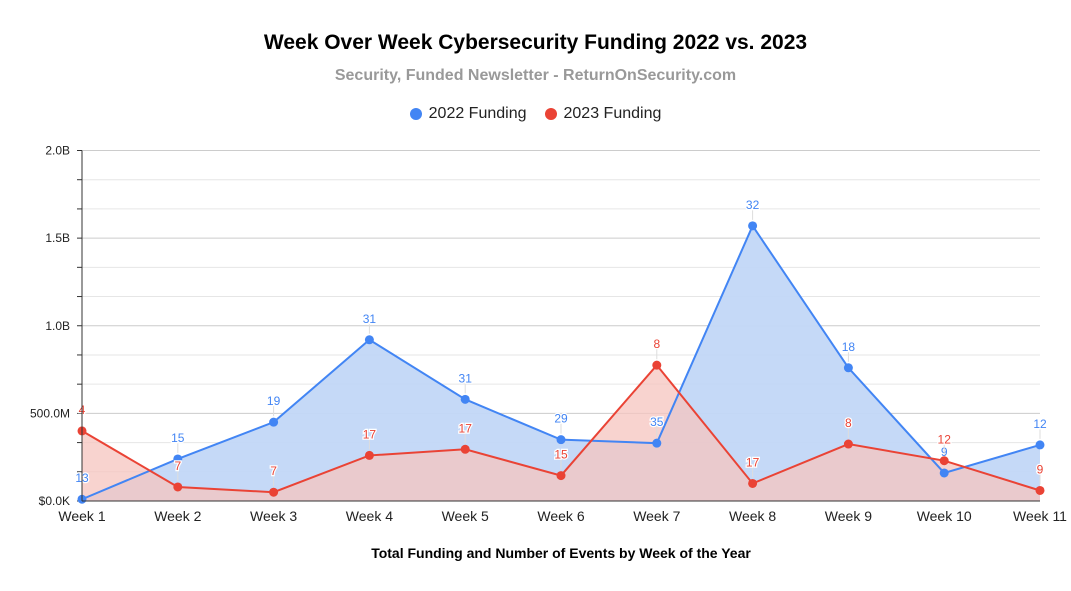  I want to click on legend-item-2023: 2023 Funding, so click(603, 114).